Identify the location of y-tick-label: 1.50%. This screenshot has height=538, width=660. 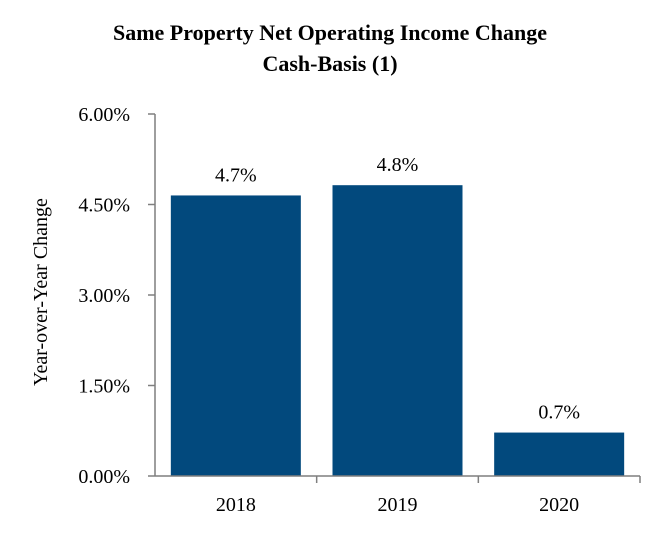
(104, 387).